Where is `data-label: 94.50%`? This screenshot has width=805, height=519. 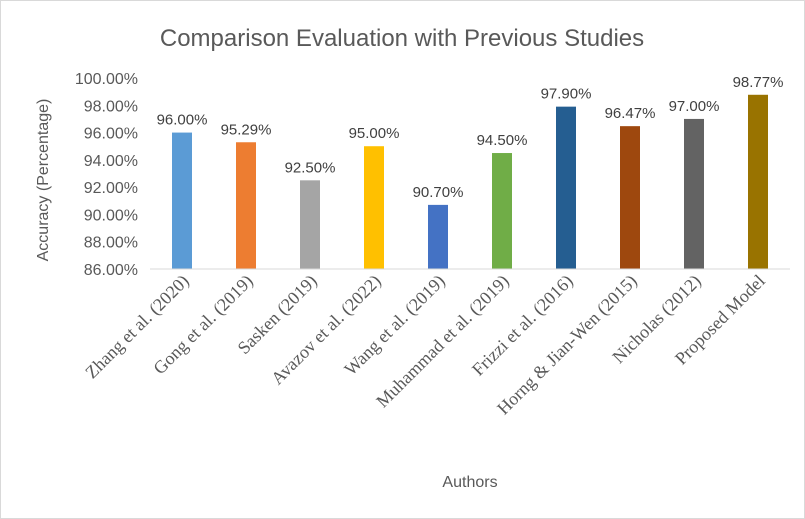
data-label: 94.50% is located at coordinates (502, 140).